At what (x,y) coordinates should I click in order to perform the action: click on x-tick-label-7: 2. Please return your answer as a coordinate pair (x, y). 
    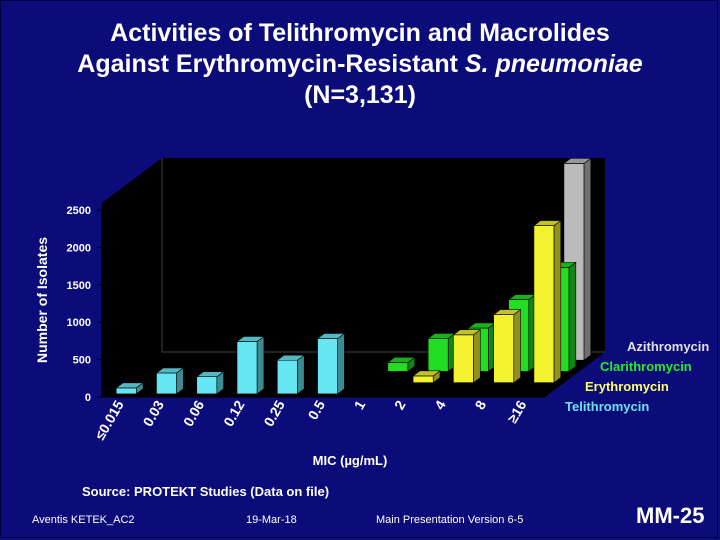
    Looking at the image, I should click on (400, 404).